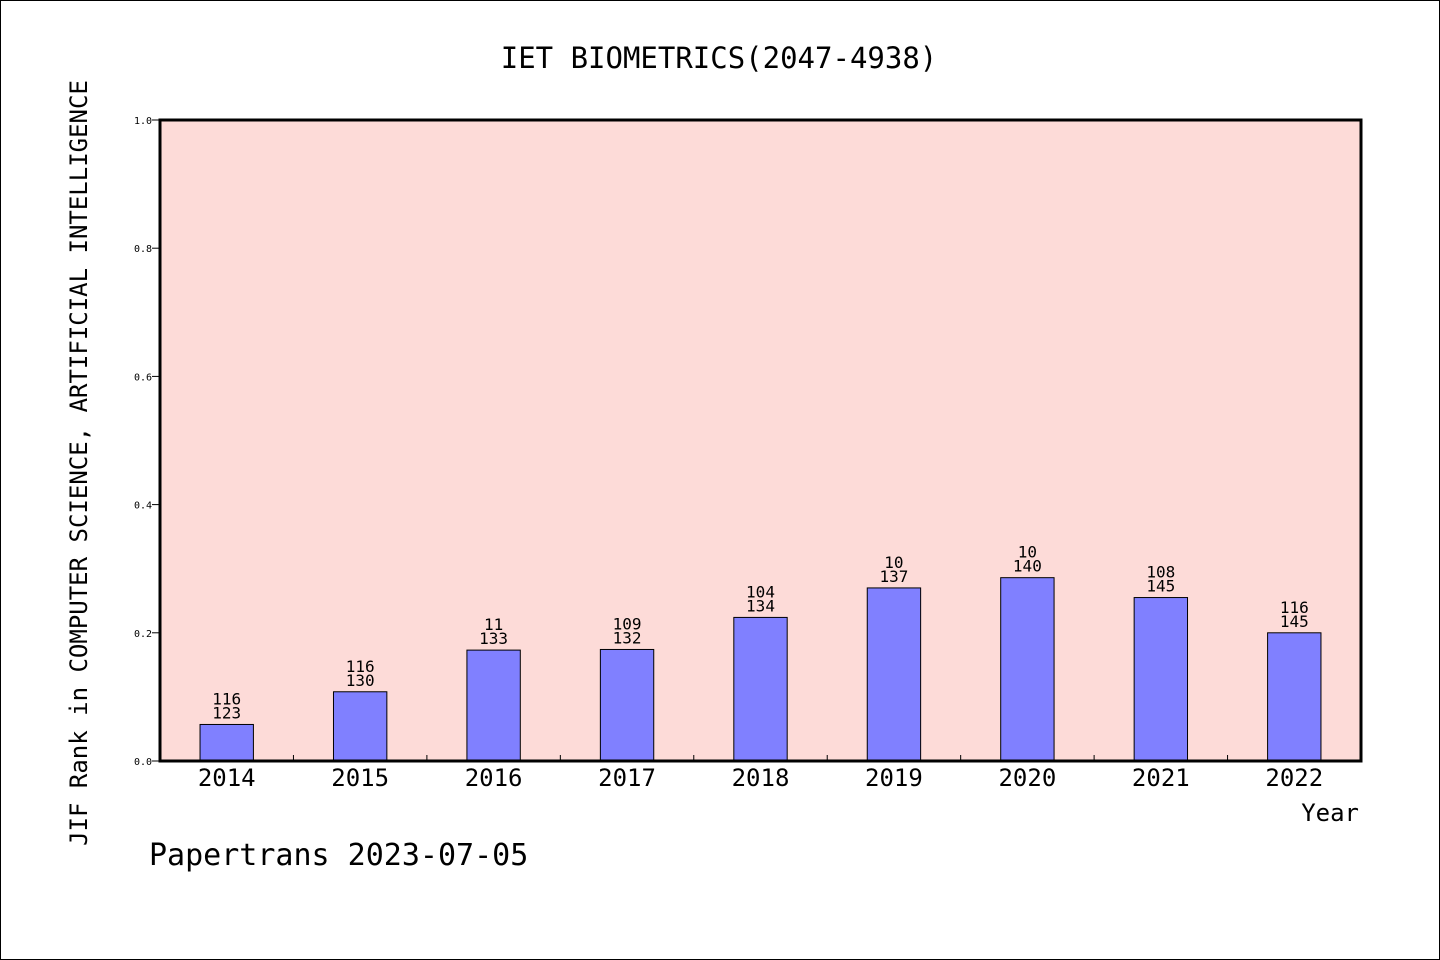 This screenshot has width=1440, height=960. Describe the element at coordinates (226, 712) in the screenshot. I see `bar-label-bottom: 123` at that location.